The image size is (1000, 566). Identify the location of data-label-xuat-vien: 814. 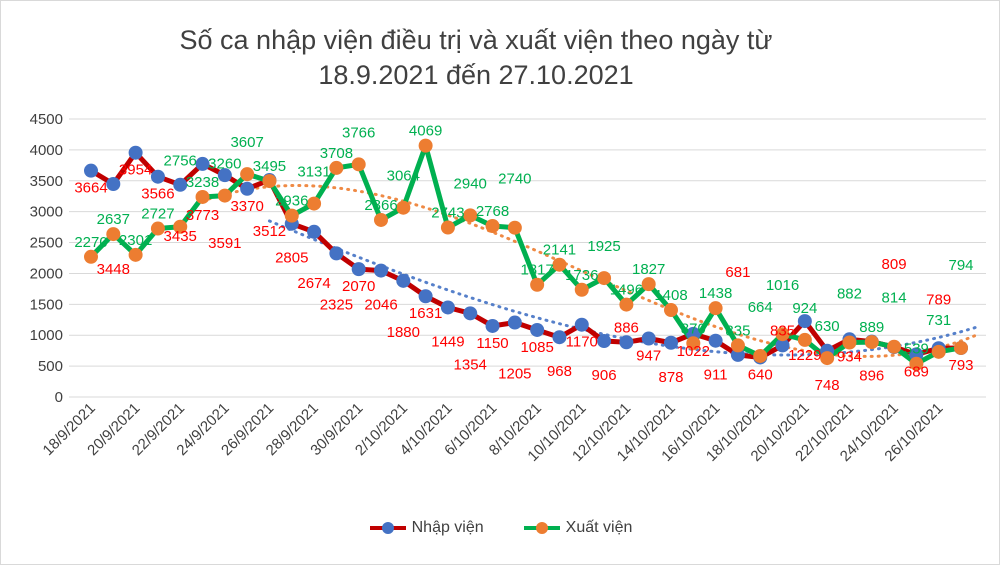
(894, 298).